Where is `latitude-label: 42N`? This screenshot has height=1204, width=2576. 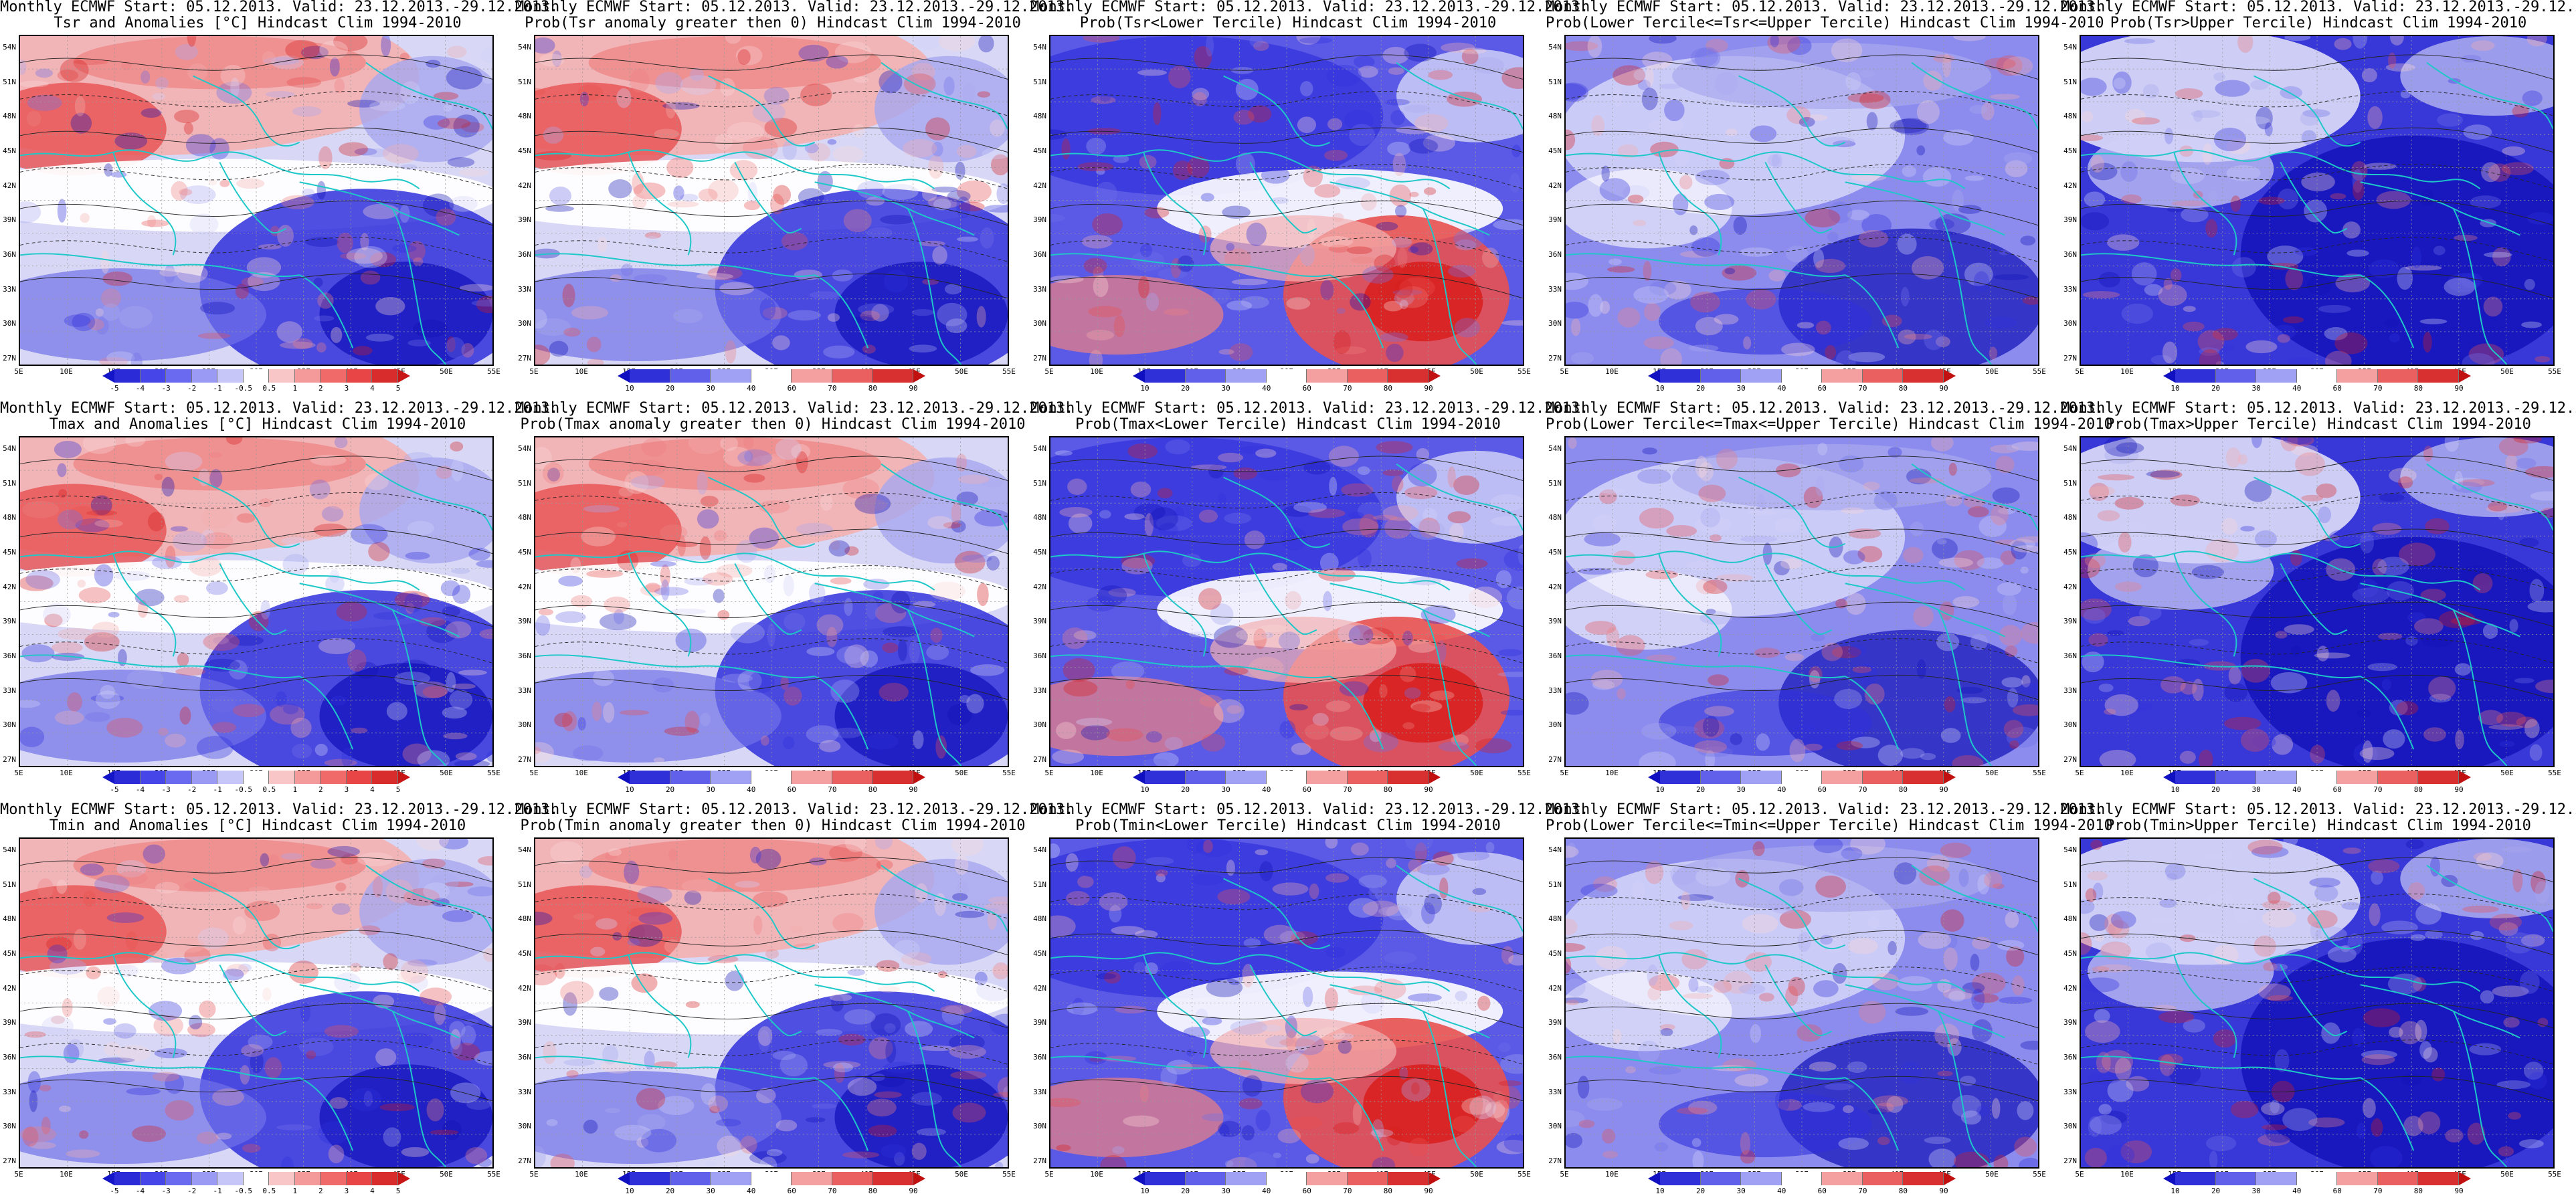
latitude-label: 42N is located at coordinates (9, 586).